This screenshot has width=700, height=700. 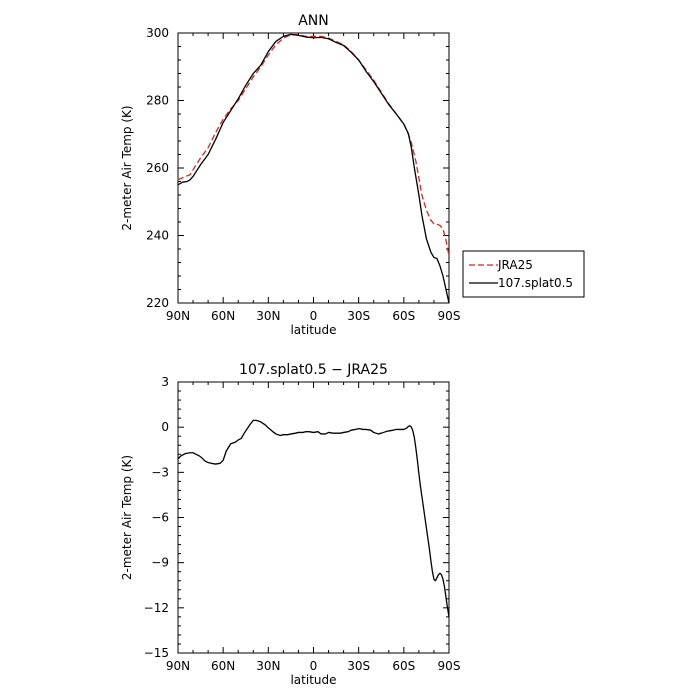 What do you see at coordinates (535, 283) in the screenshot?
I see `legend-entry: 107.splat0.5` at bounding box center [535, 283].